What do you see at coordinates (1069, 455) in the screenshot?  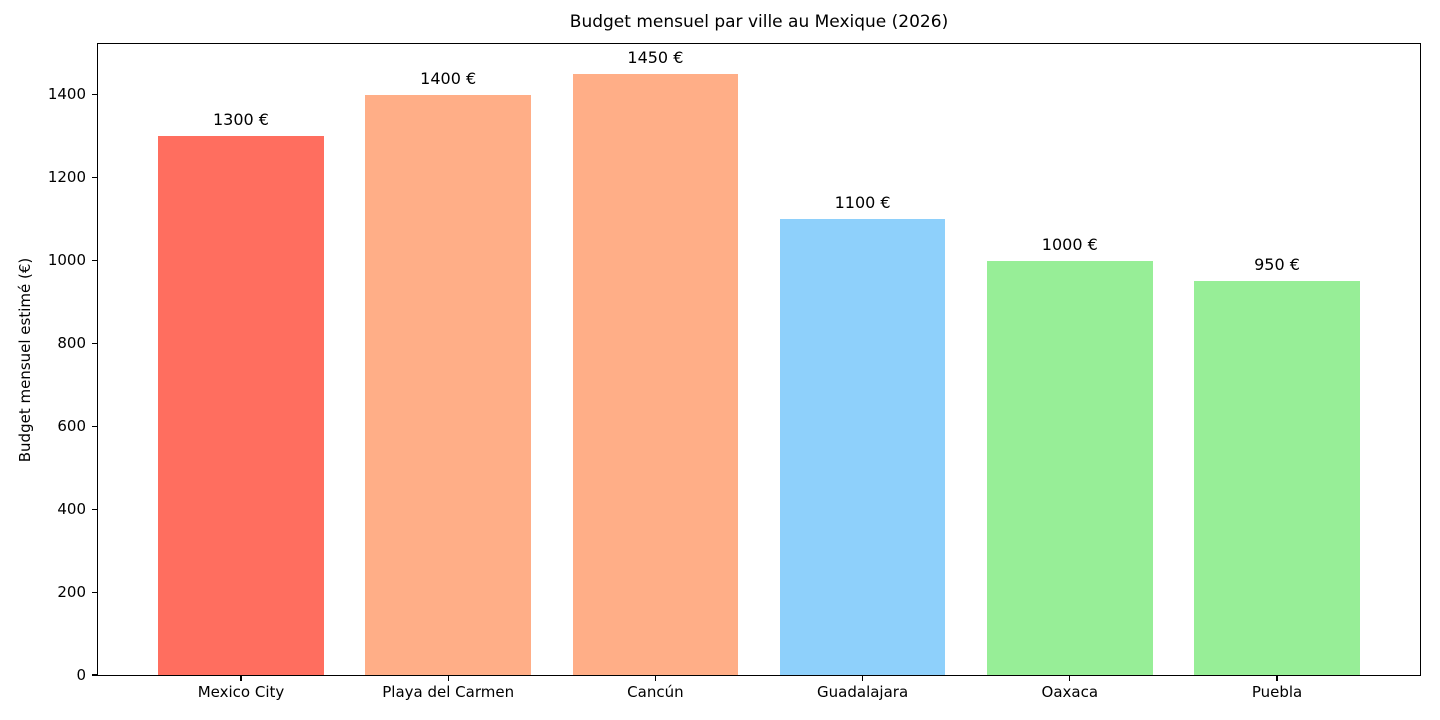 I see `bar-oaxaca: 1000 €` at bounding box center [1069, 455].